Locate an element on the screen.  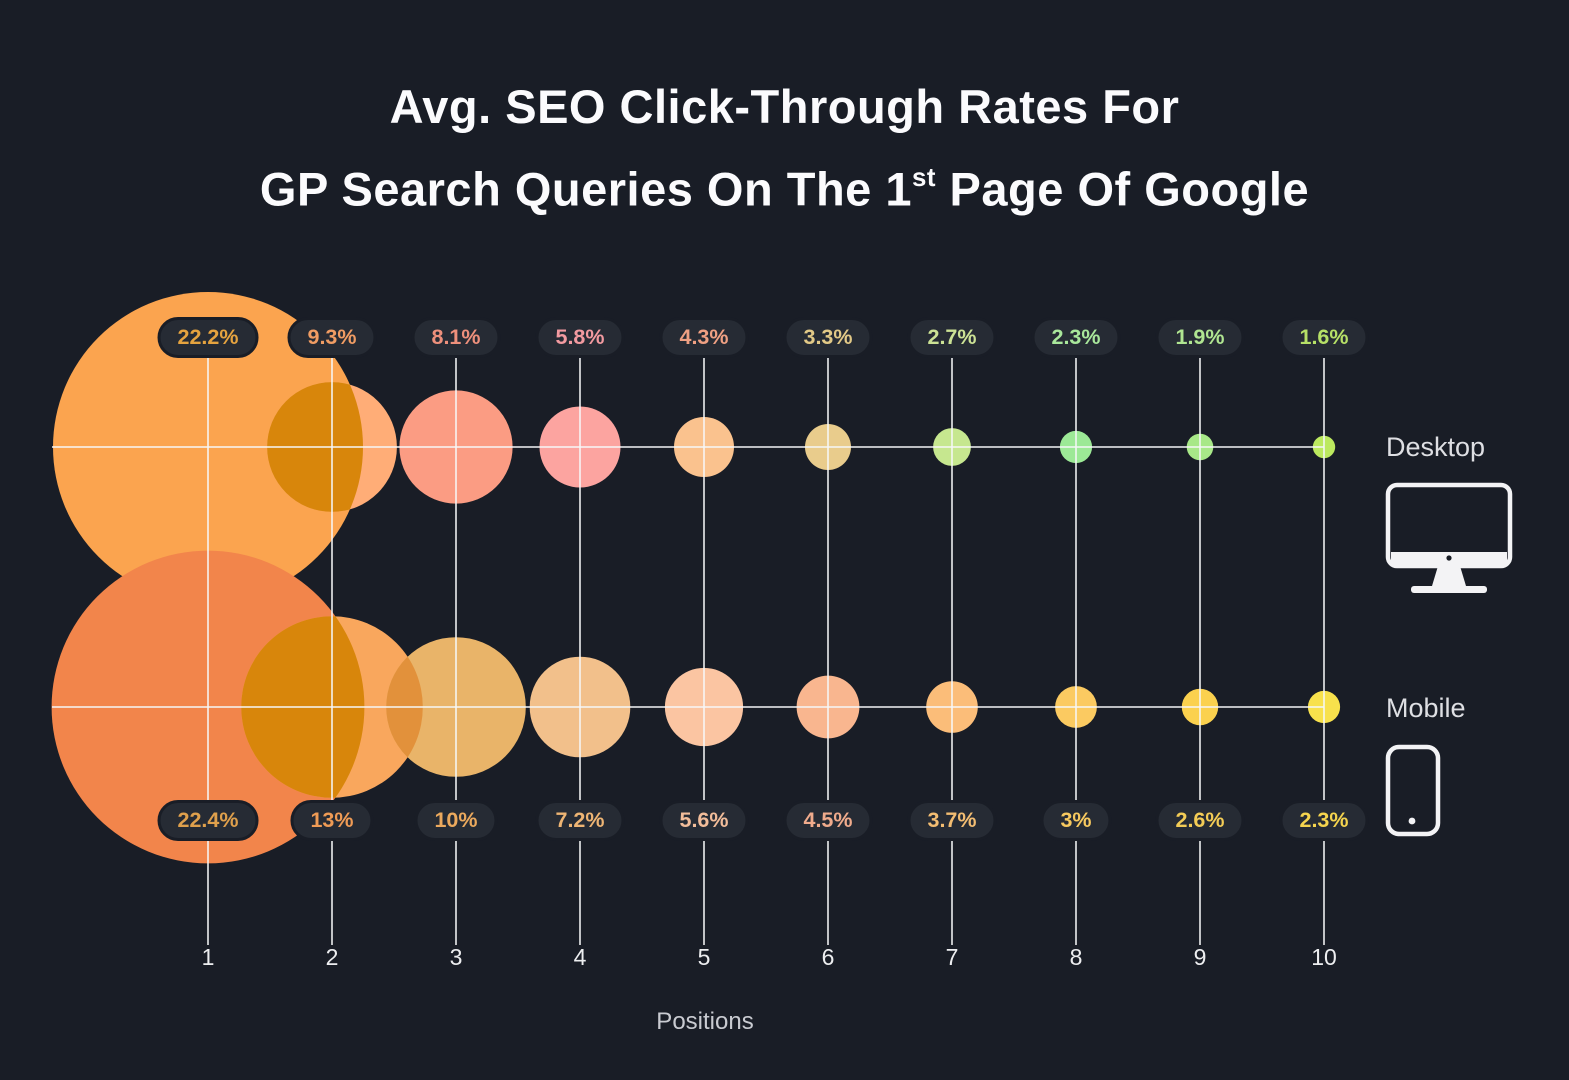
value-pill-desktop-pos6: 3.3% is located at coordinates (828, 337).